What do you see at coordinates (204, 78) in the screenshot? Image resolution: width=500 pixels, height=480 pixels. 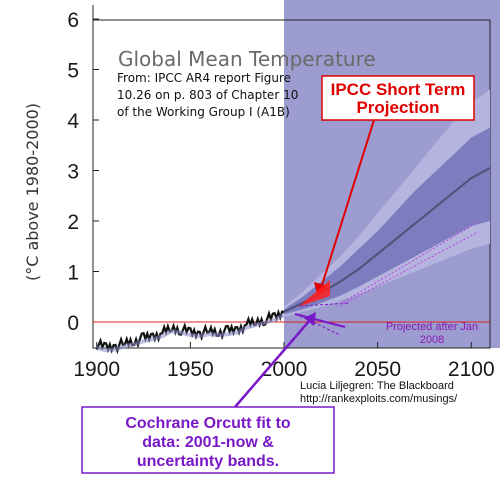 I see `source-note-line-1: From: IPCC AR4 report Figure` at bounding box center [204, 78].